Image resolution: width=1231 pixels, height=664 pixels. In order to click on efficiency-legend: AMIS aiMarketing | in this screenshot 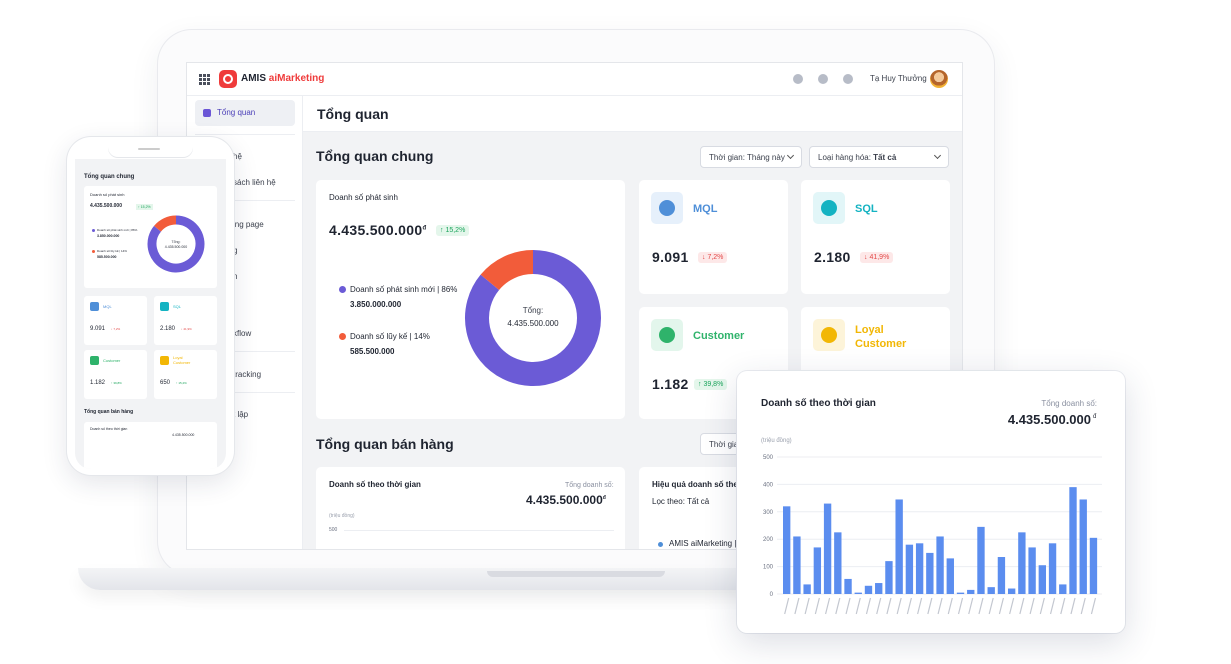, I will do `click(703, 543)`.